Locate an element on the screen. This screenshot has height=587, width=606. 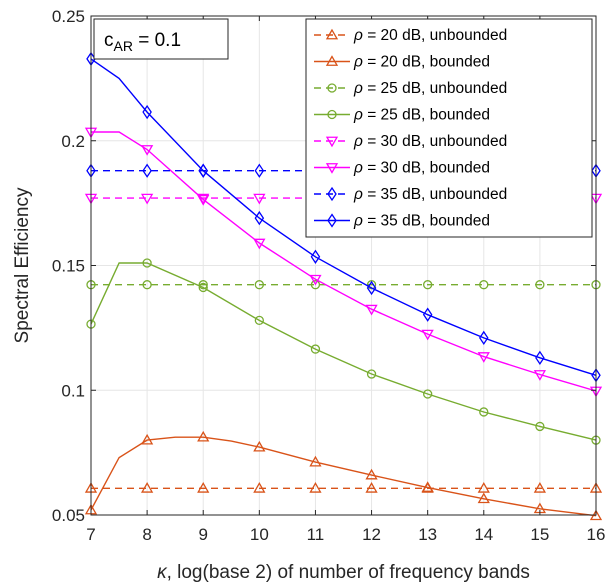
legend-entry: ρ = 25 dB, bounded is located at coordinates (402, 115).